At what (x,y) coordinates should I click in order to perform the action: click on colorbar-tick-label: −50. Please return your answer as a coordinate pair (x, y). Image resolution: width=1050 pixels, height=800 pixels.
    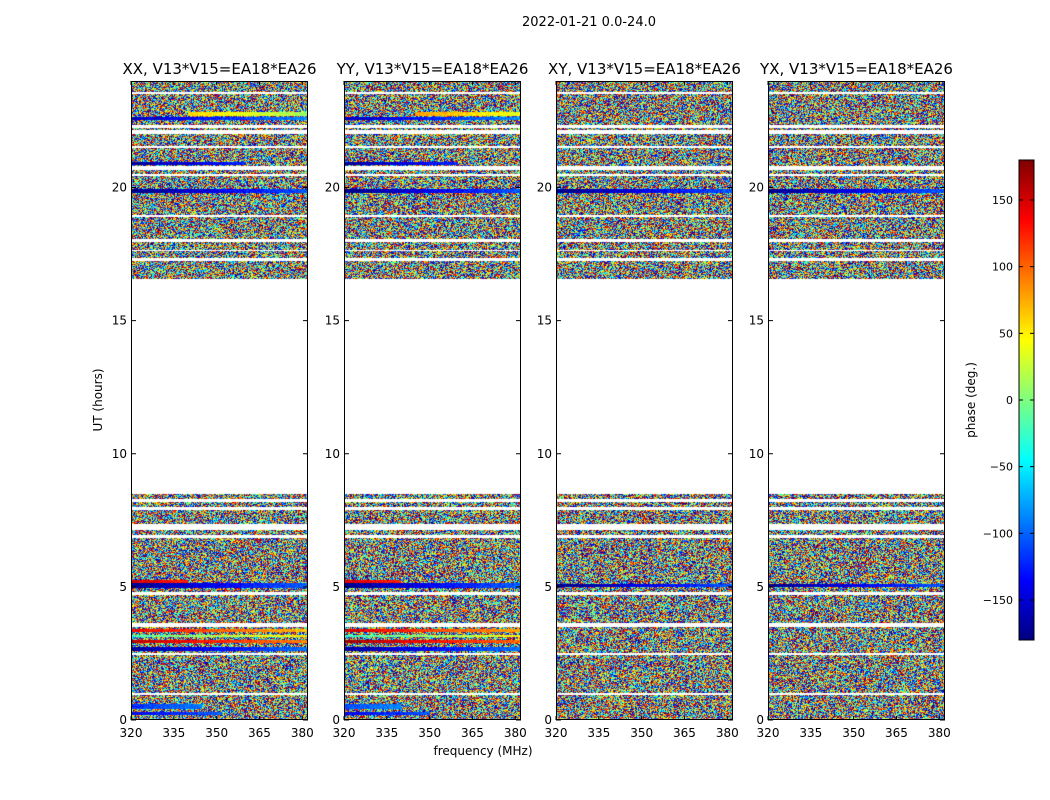
    Looking at the image, I should click on (1001, 467).